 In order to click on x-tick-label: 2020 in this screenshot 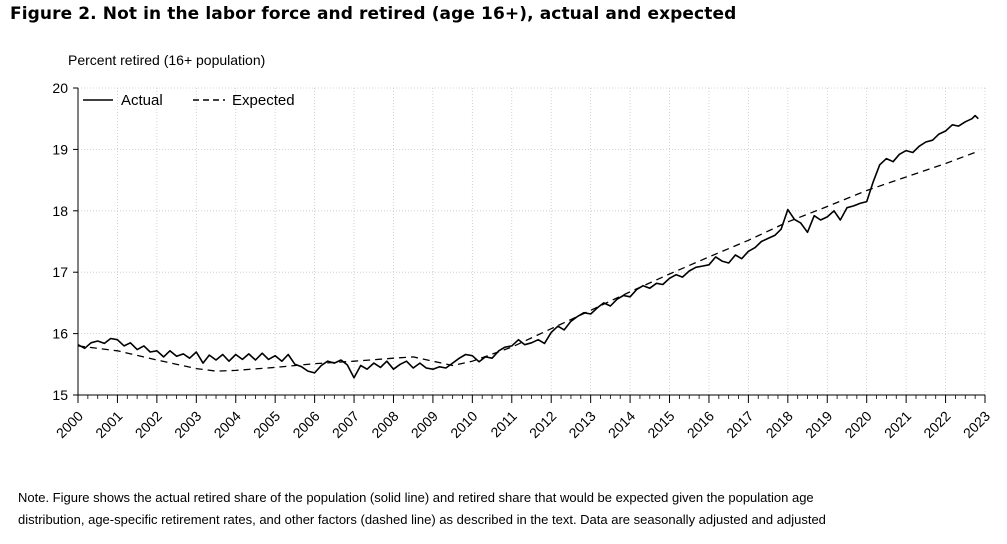, I will do `click(857, 424)`.